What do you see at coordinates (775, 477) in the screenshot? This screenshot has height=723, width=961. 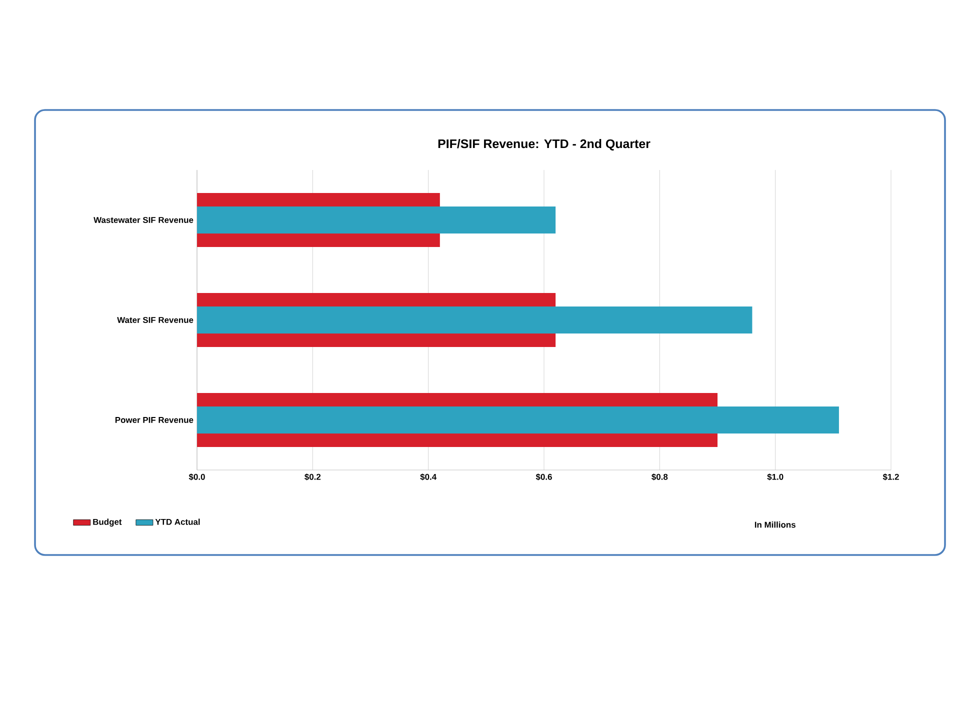 I see `x-tick-label: $1.0` at bounding box center [775, 477].